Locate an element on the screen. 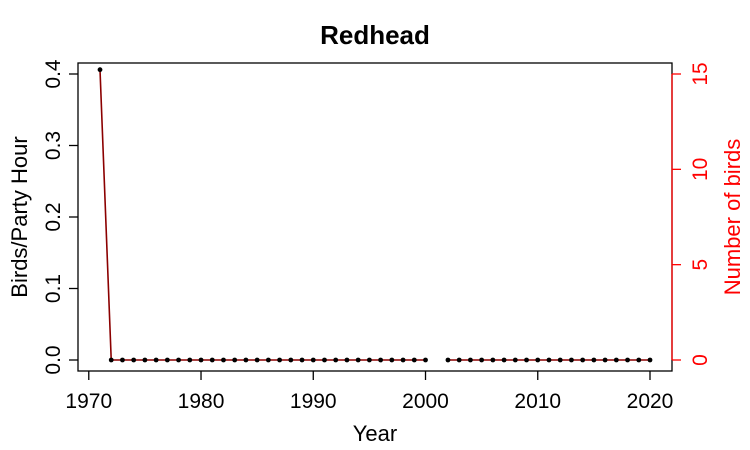 This screenshot has width=750, height=450. y-tick-label: 0.4 is located at coordinates (53, 74).